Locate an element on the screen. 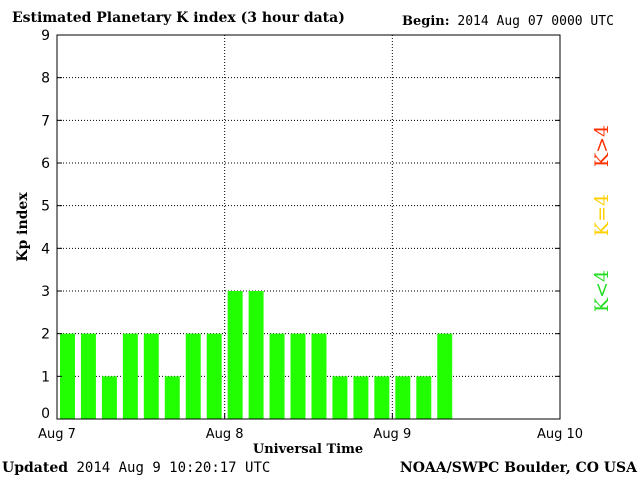 This screenshot has height=480, width=640. x-axis-label: Universal Time is located at coordinates (308, 449).